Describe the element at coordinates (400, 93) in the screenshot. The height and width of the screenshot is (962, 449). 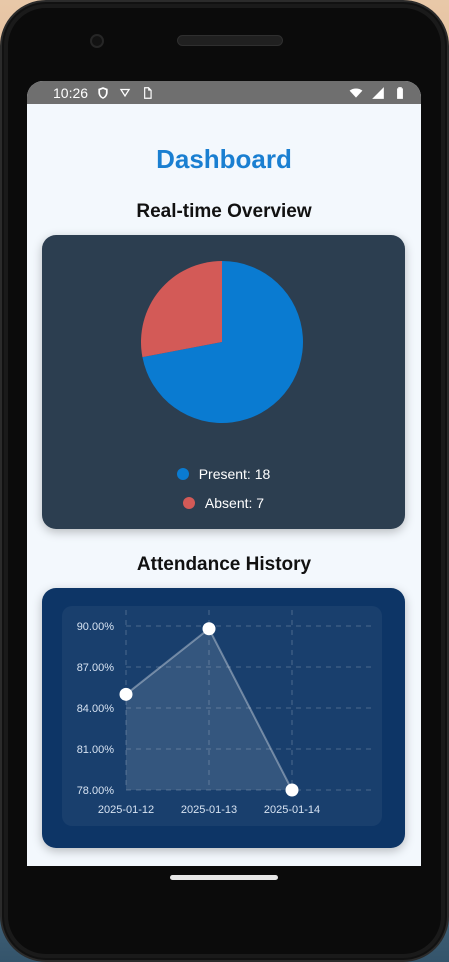
I see `battery-icon` at that location.